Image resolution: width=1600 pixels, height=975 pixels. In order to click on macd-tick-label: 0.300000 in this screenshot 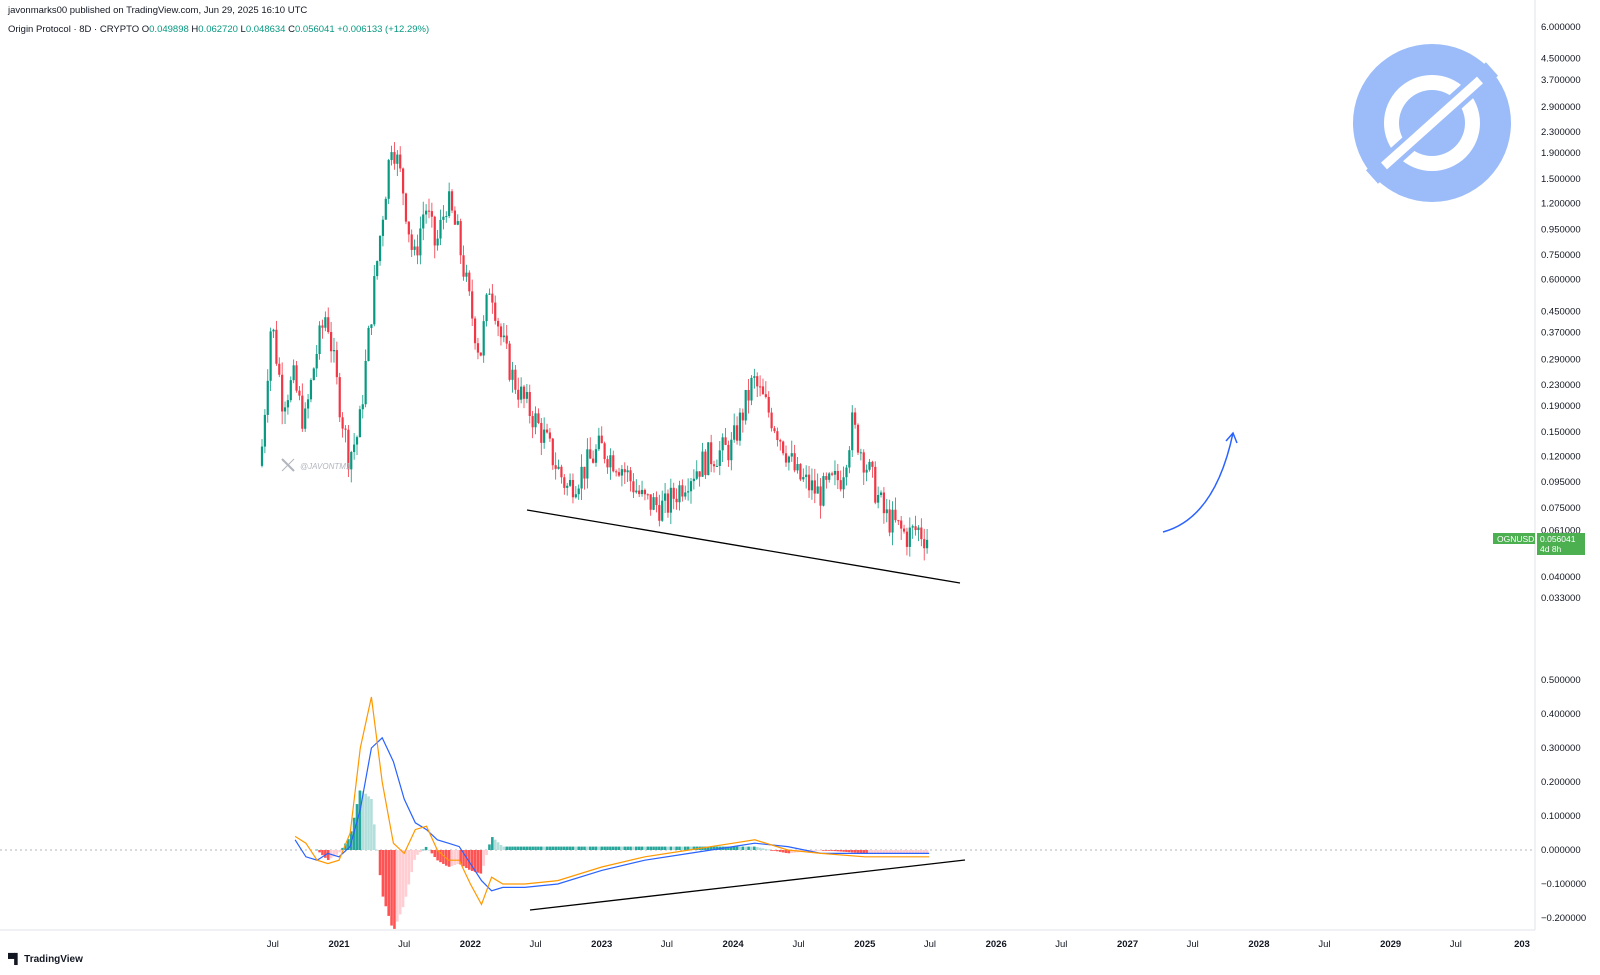, I will do `click(1561, 748)`.